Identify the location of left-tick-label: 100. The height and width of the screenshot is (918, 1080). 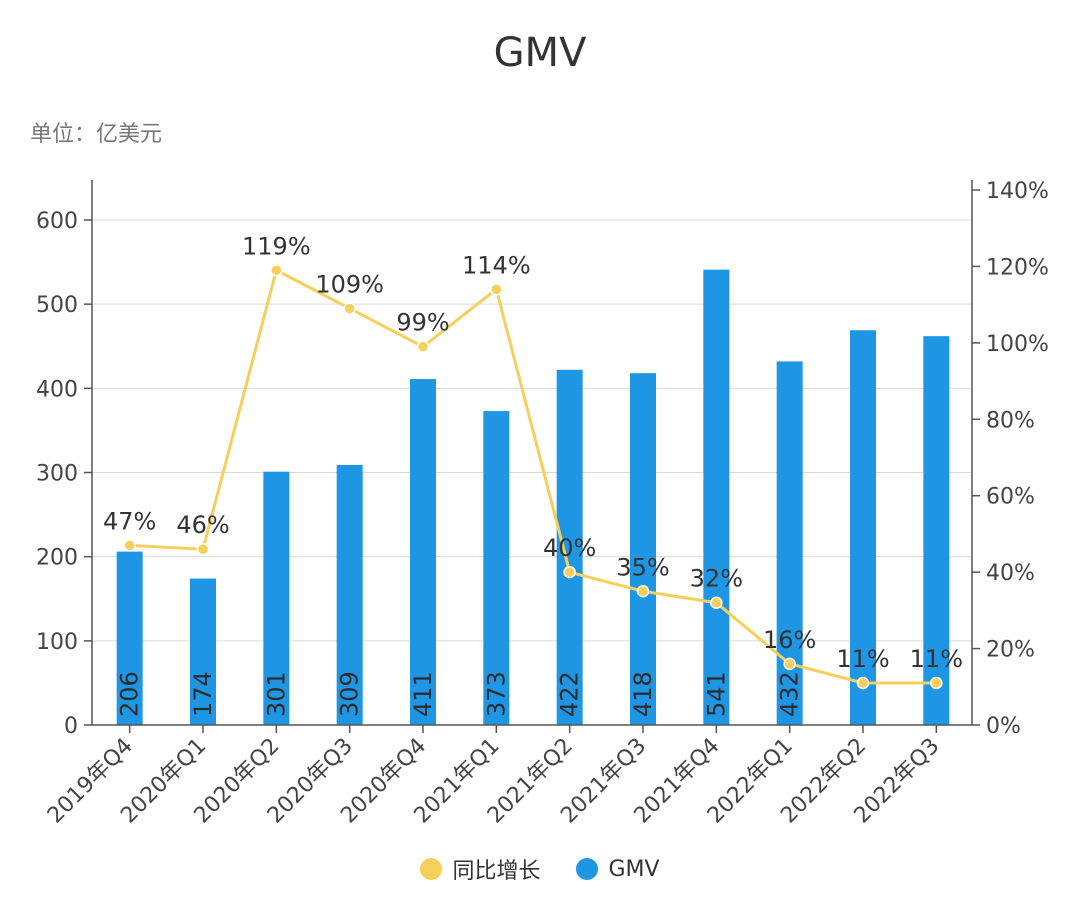
(57, 642).